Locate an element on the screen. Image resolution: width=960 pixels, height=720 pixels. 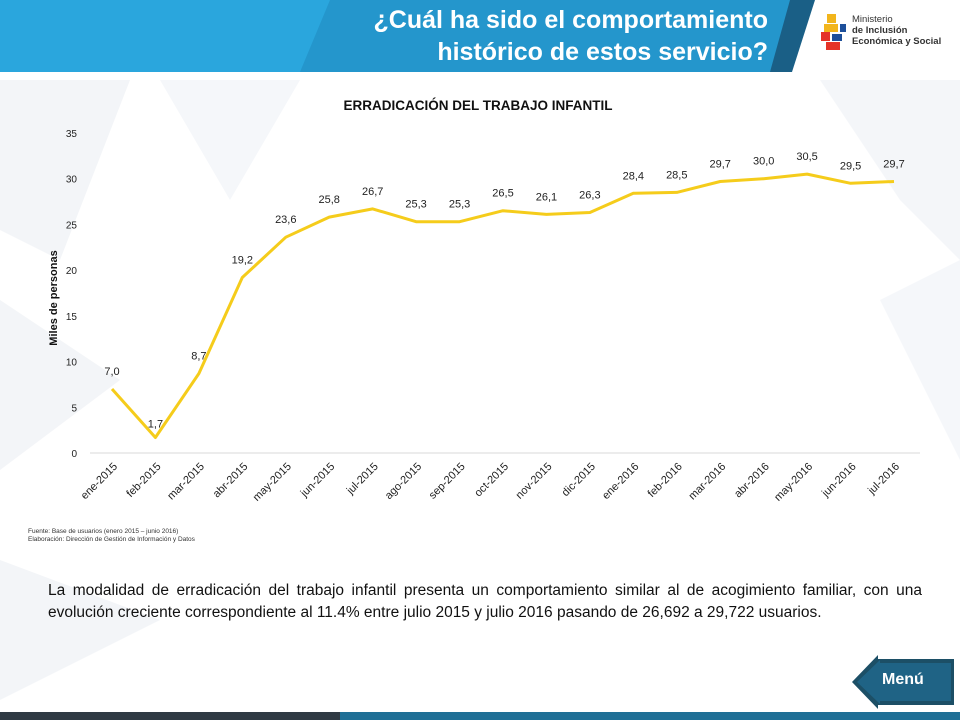
y-axis-ticks: 0 5 10 15 20 25 30 35 is located at coordinates (72, 294).